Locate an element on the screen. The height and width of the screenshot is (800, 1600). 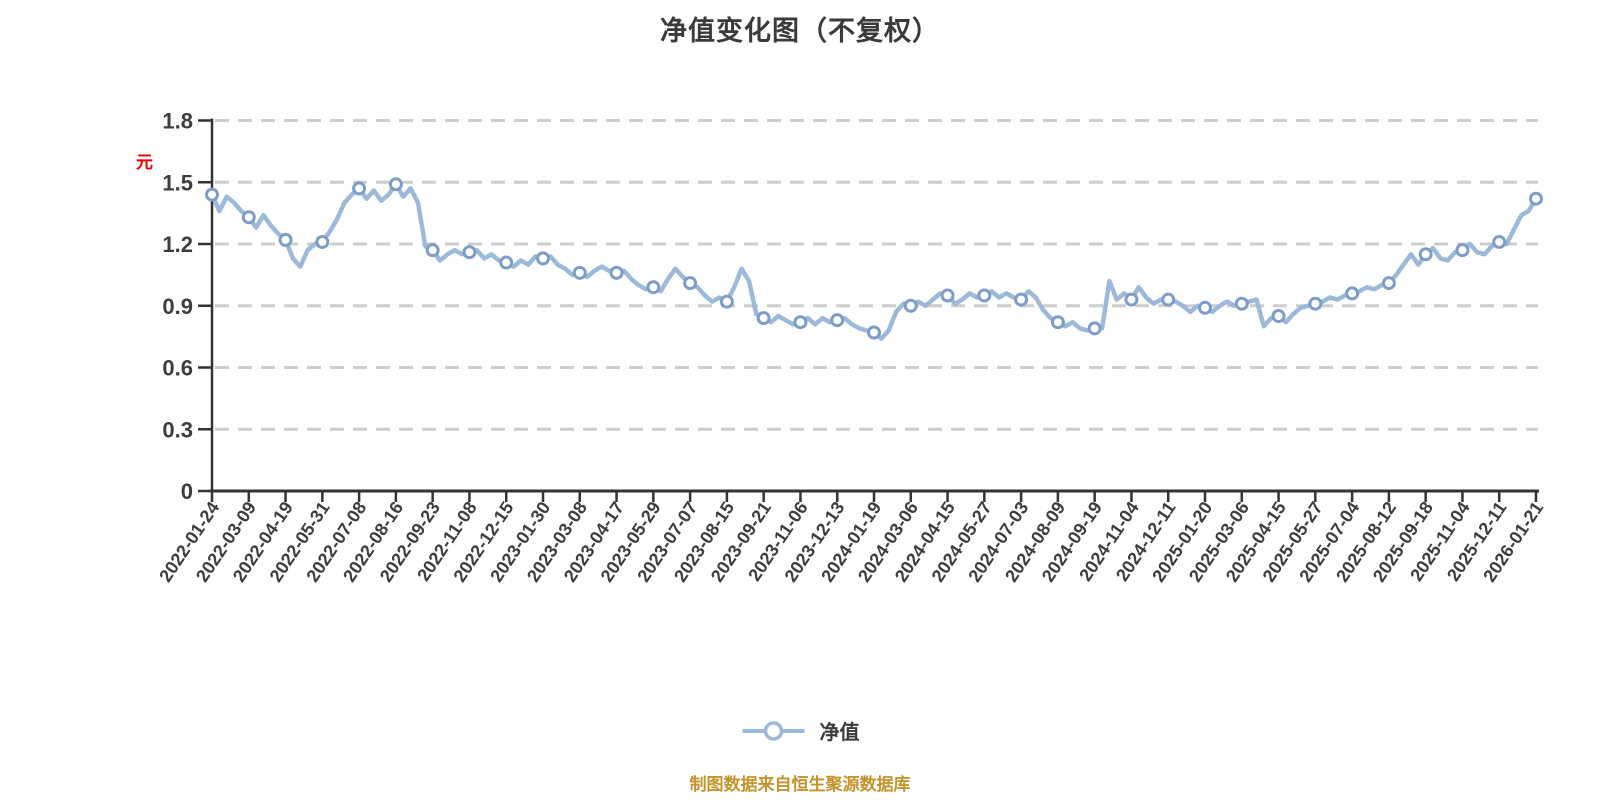
y-tick-label: 0.3 is located at coordinates (177, 429).